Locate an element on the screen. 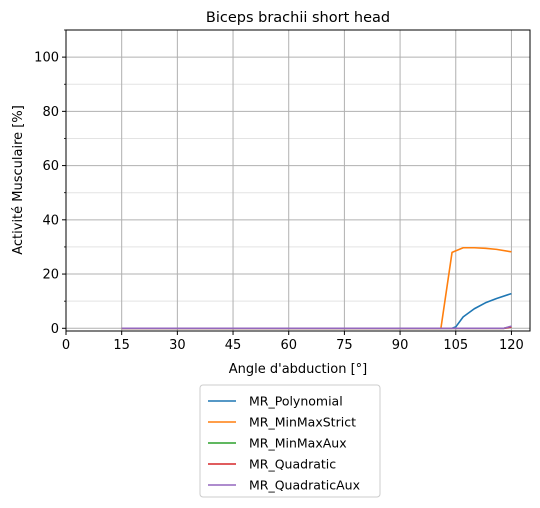 This screenshot has height=508, width=540. series-line-mr-quadraticaux is located at coordinates (316, 327).